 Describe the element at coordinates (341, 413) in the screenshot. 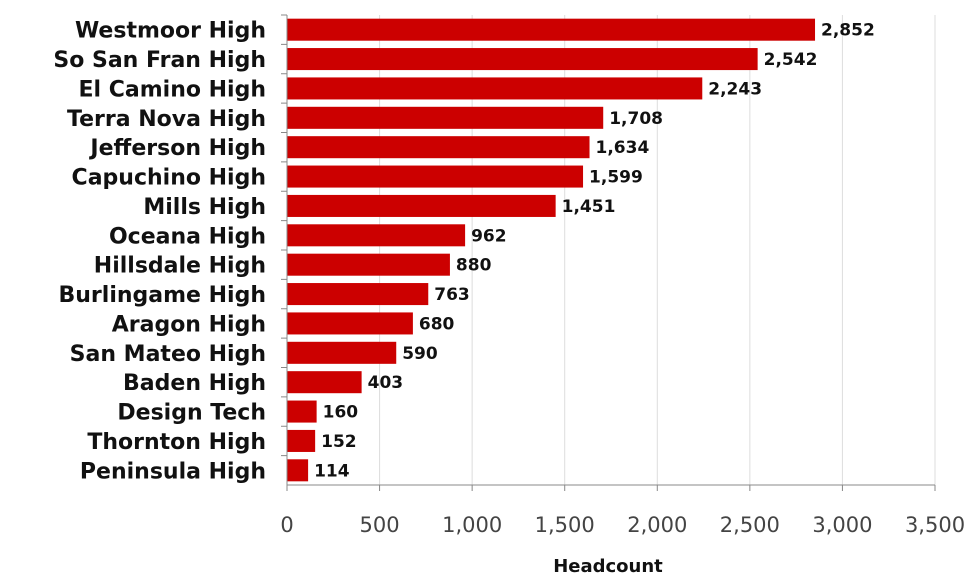

I see `value-label: 160` at that location.